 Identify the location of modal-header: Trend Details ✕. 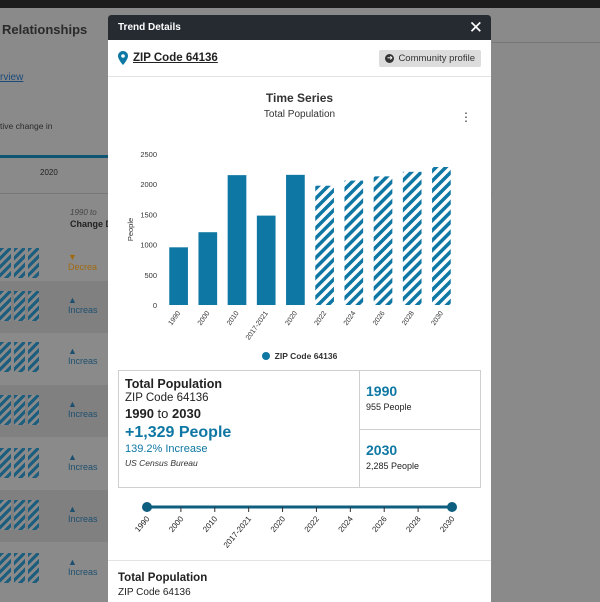
(299, 27).